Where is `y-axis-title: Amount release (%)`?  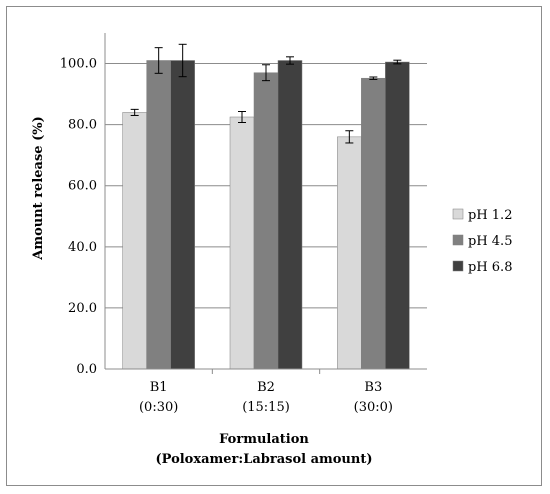 y-axis-title: Amount release (%) is located at coordinates (38, 188).